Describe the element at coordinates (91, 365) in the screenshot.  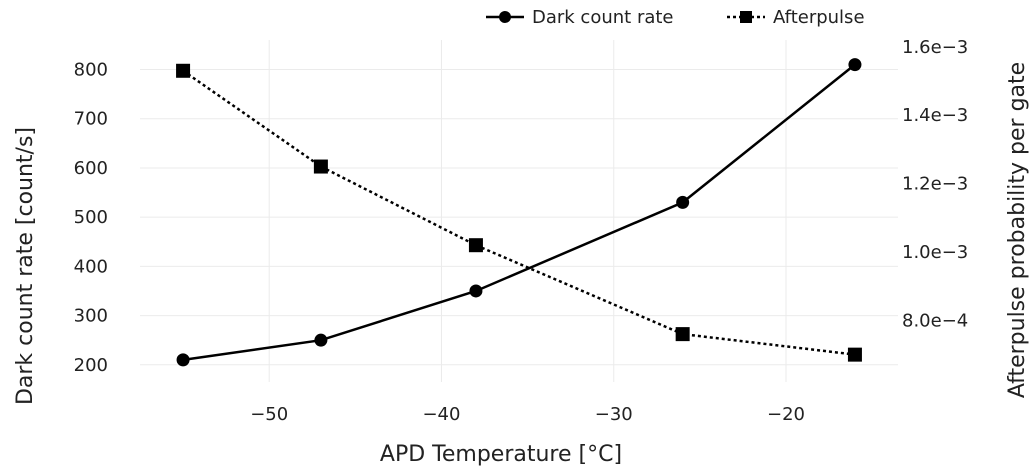
I see `y-tick-label: 200` at that location.